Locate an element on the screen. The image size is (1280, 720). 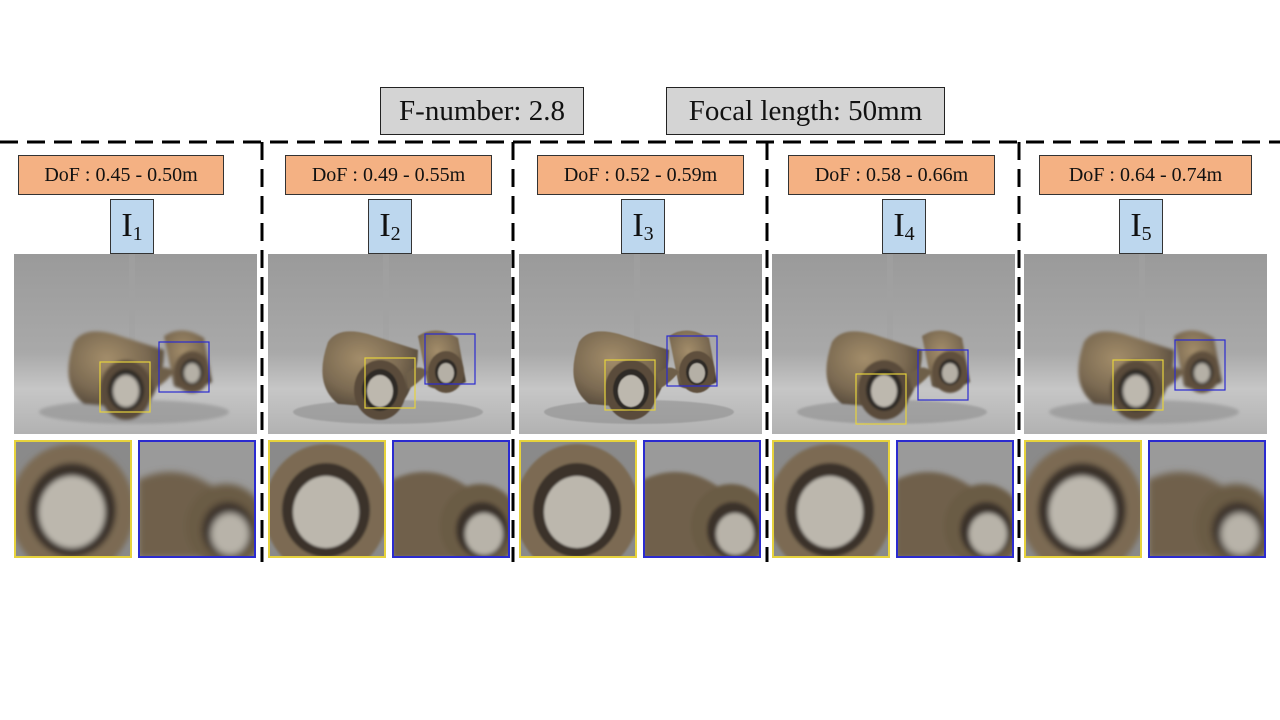
dof-label: DoF : 0.49 - 0.55m is located at coordinates (388, 175).